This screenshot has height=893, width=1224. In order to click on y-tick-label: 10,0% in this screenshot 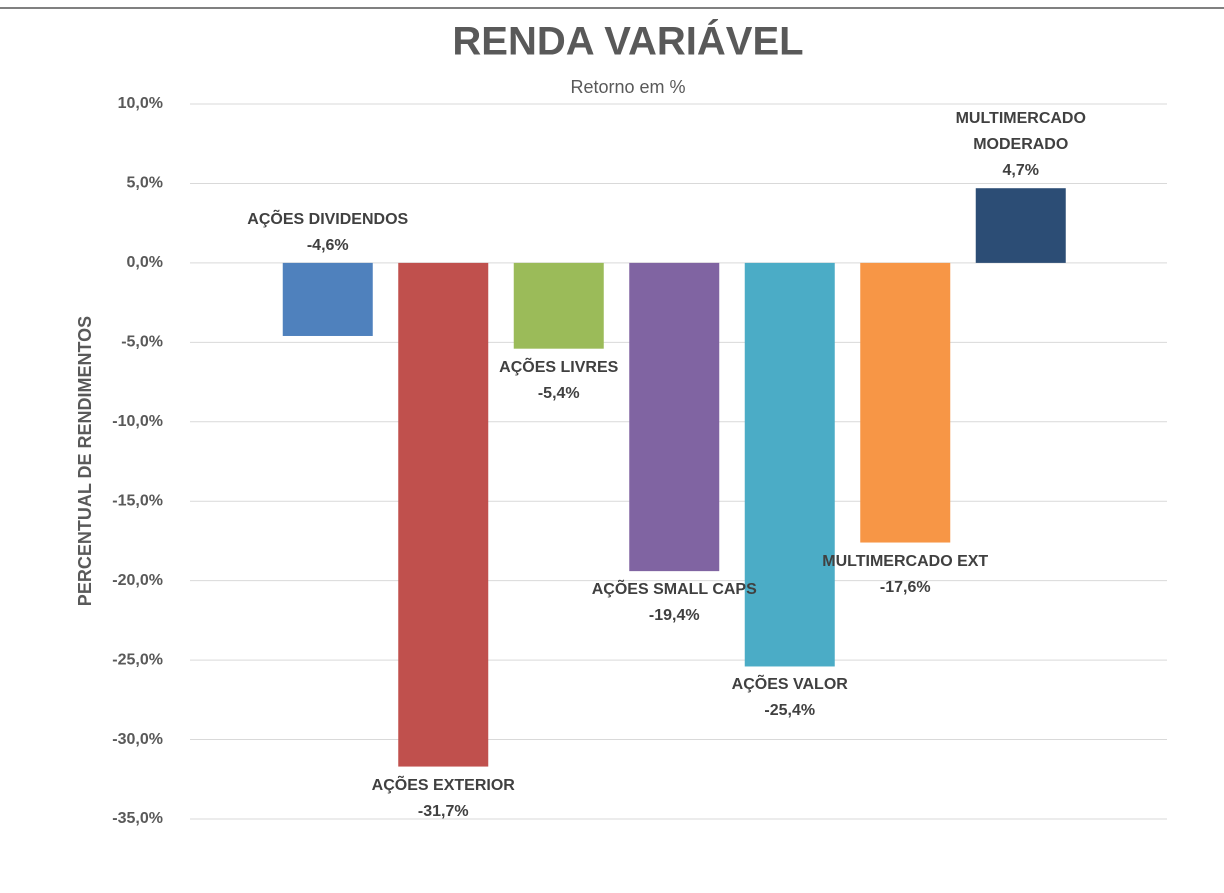, I will do `click(140, 103)`.